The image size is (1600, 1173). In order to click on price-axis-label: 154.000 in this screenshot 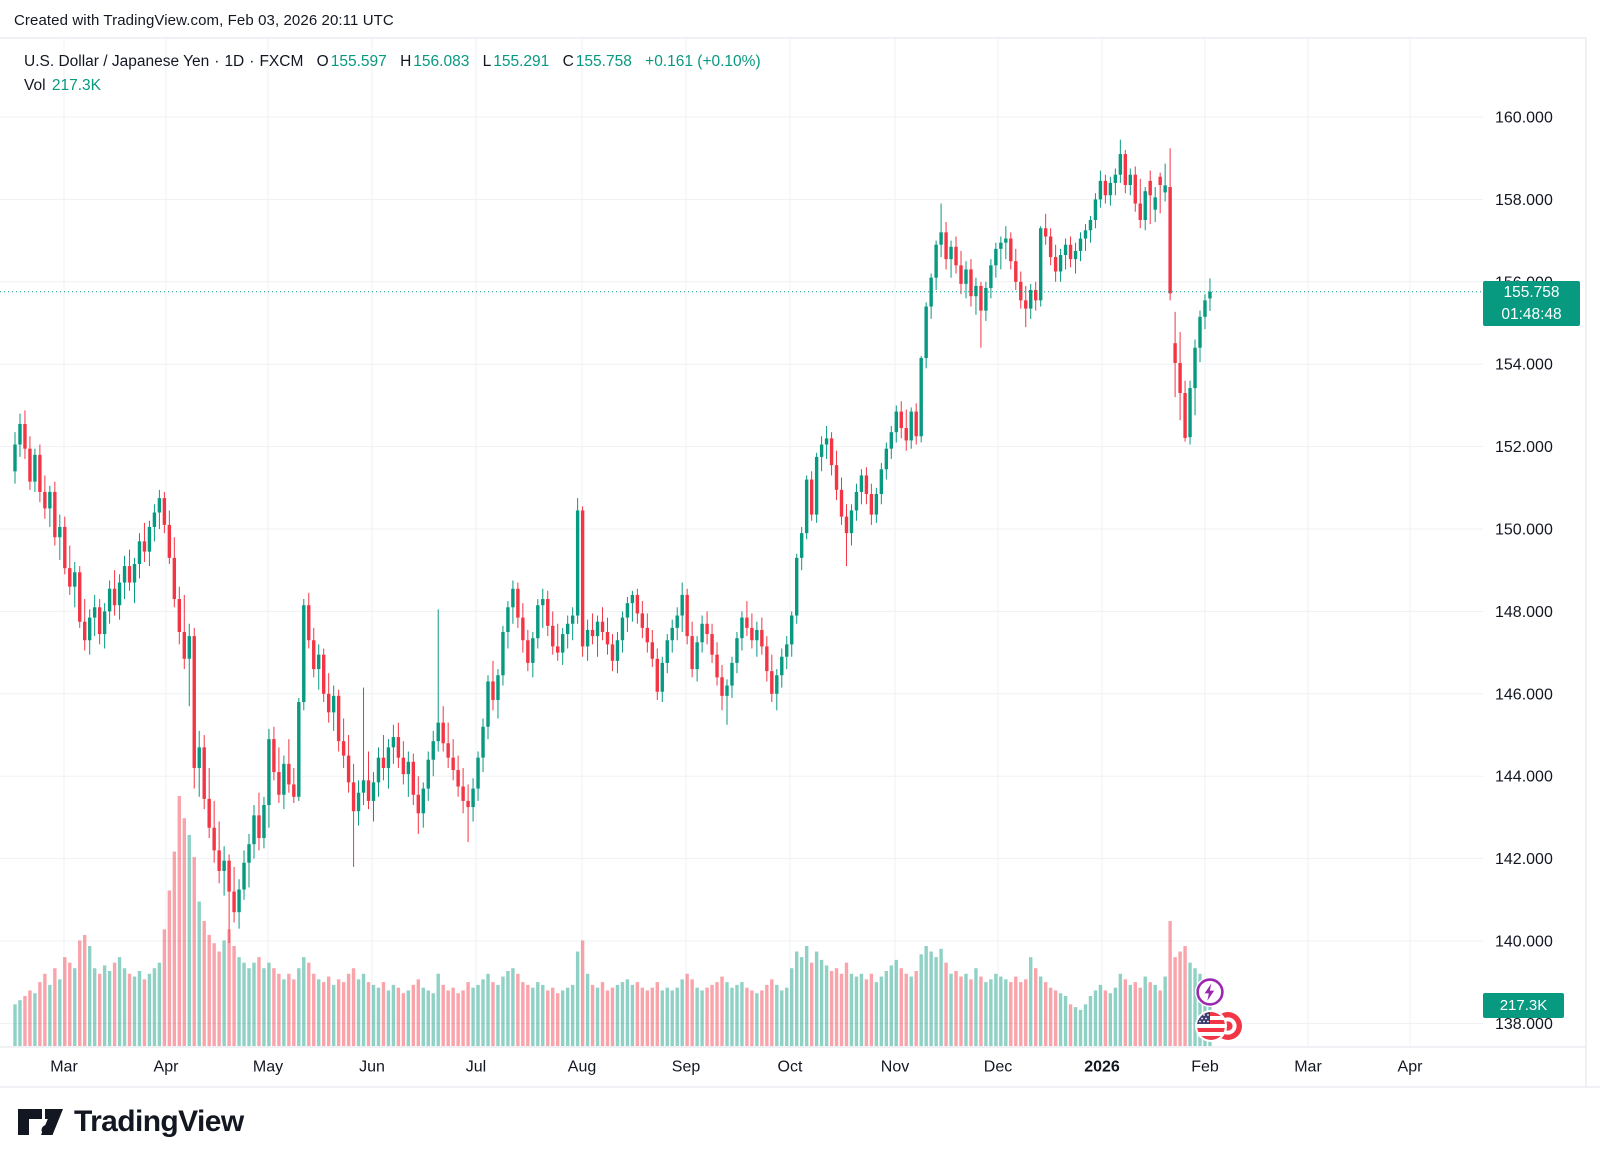, I will do `click(1524, 365)`.